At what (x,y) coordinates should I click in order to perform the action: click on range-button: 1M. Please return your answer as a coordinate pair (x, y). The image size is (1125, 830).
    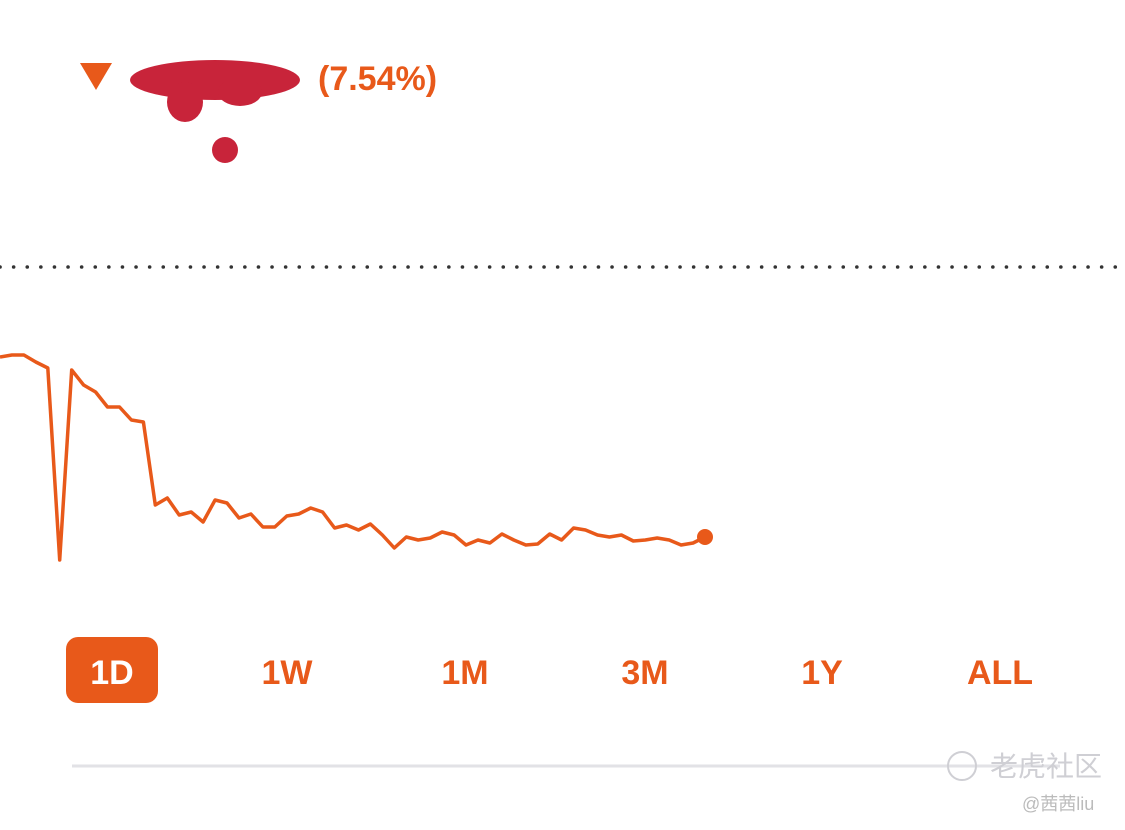
    Looking at the image, I should click on (464, 673).